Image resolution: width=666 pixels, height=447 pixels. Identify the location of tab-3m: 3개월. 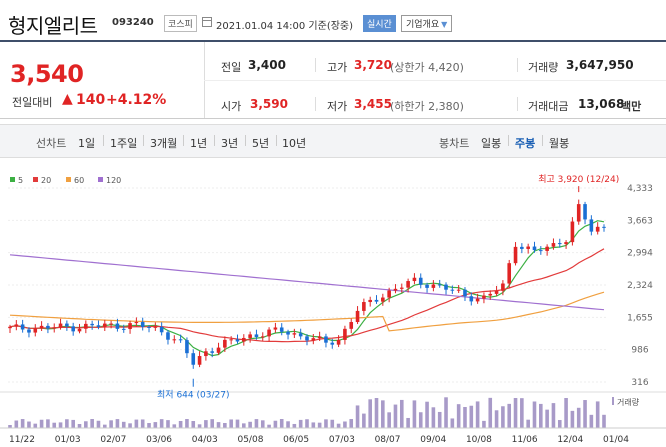
(164, 143).